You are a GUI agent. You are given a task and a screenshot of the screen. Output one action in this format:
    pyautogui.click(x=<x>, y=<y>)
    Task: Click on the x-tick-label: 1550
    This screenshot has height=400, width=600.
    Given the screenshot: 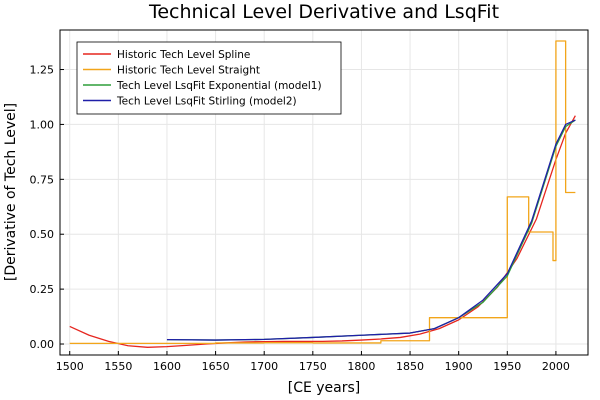 What is the action you would take?
    pyautogui.click(x=118, y=366)
    